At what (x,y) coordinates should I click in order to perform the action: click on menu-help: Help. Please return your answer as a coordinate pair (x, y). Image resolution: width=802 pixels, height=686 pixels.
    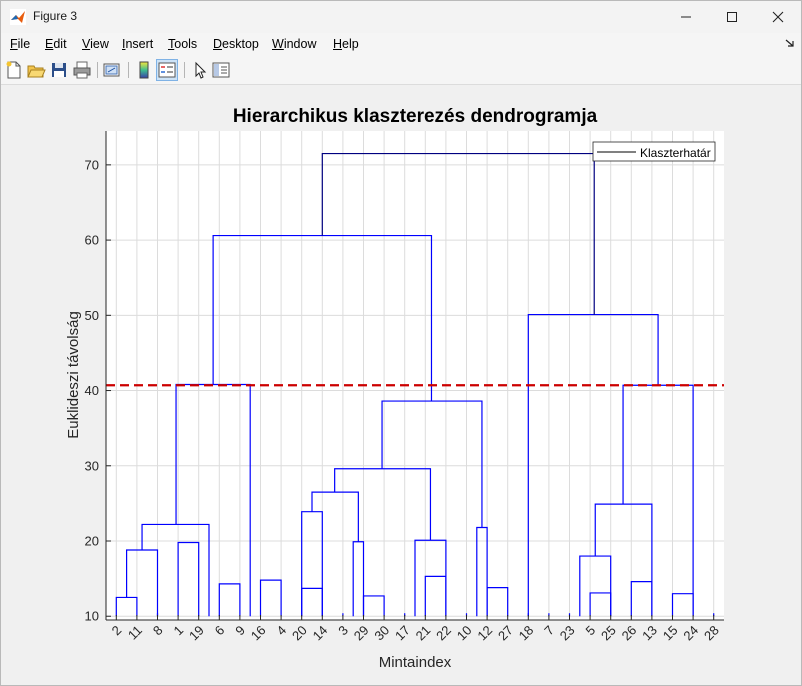
    Looking at the image, I should click on (346, 44).